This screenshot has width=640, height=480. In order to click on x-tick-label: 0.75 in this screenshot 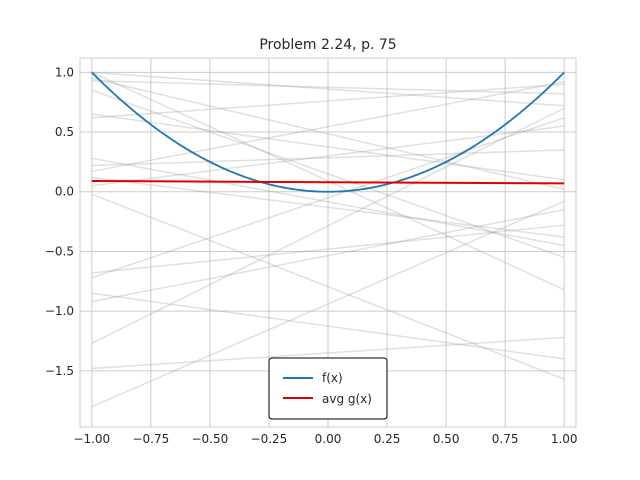, I will do `click(505, 439)`.